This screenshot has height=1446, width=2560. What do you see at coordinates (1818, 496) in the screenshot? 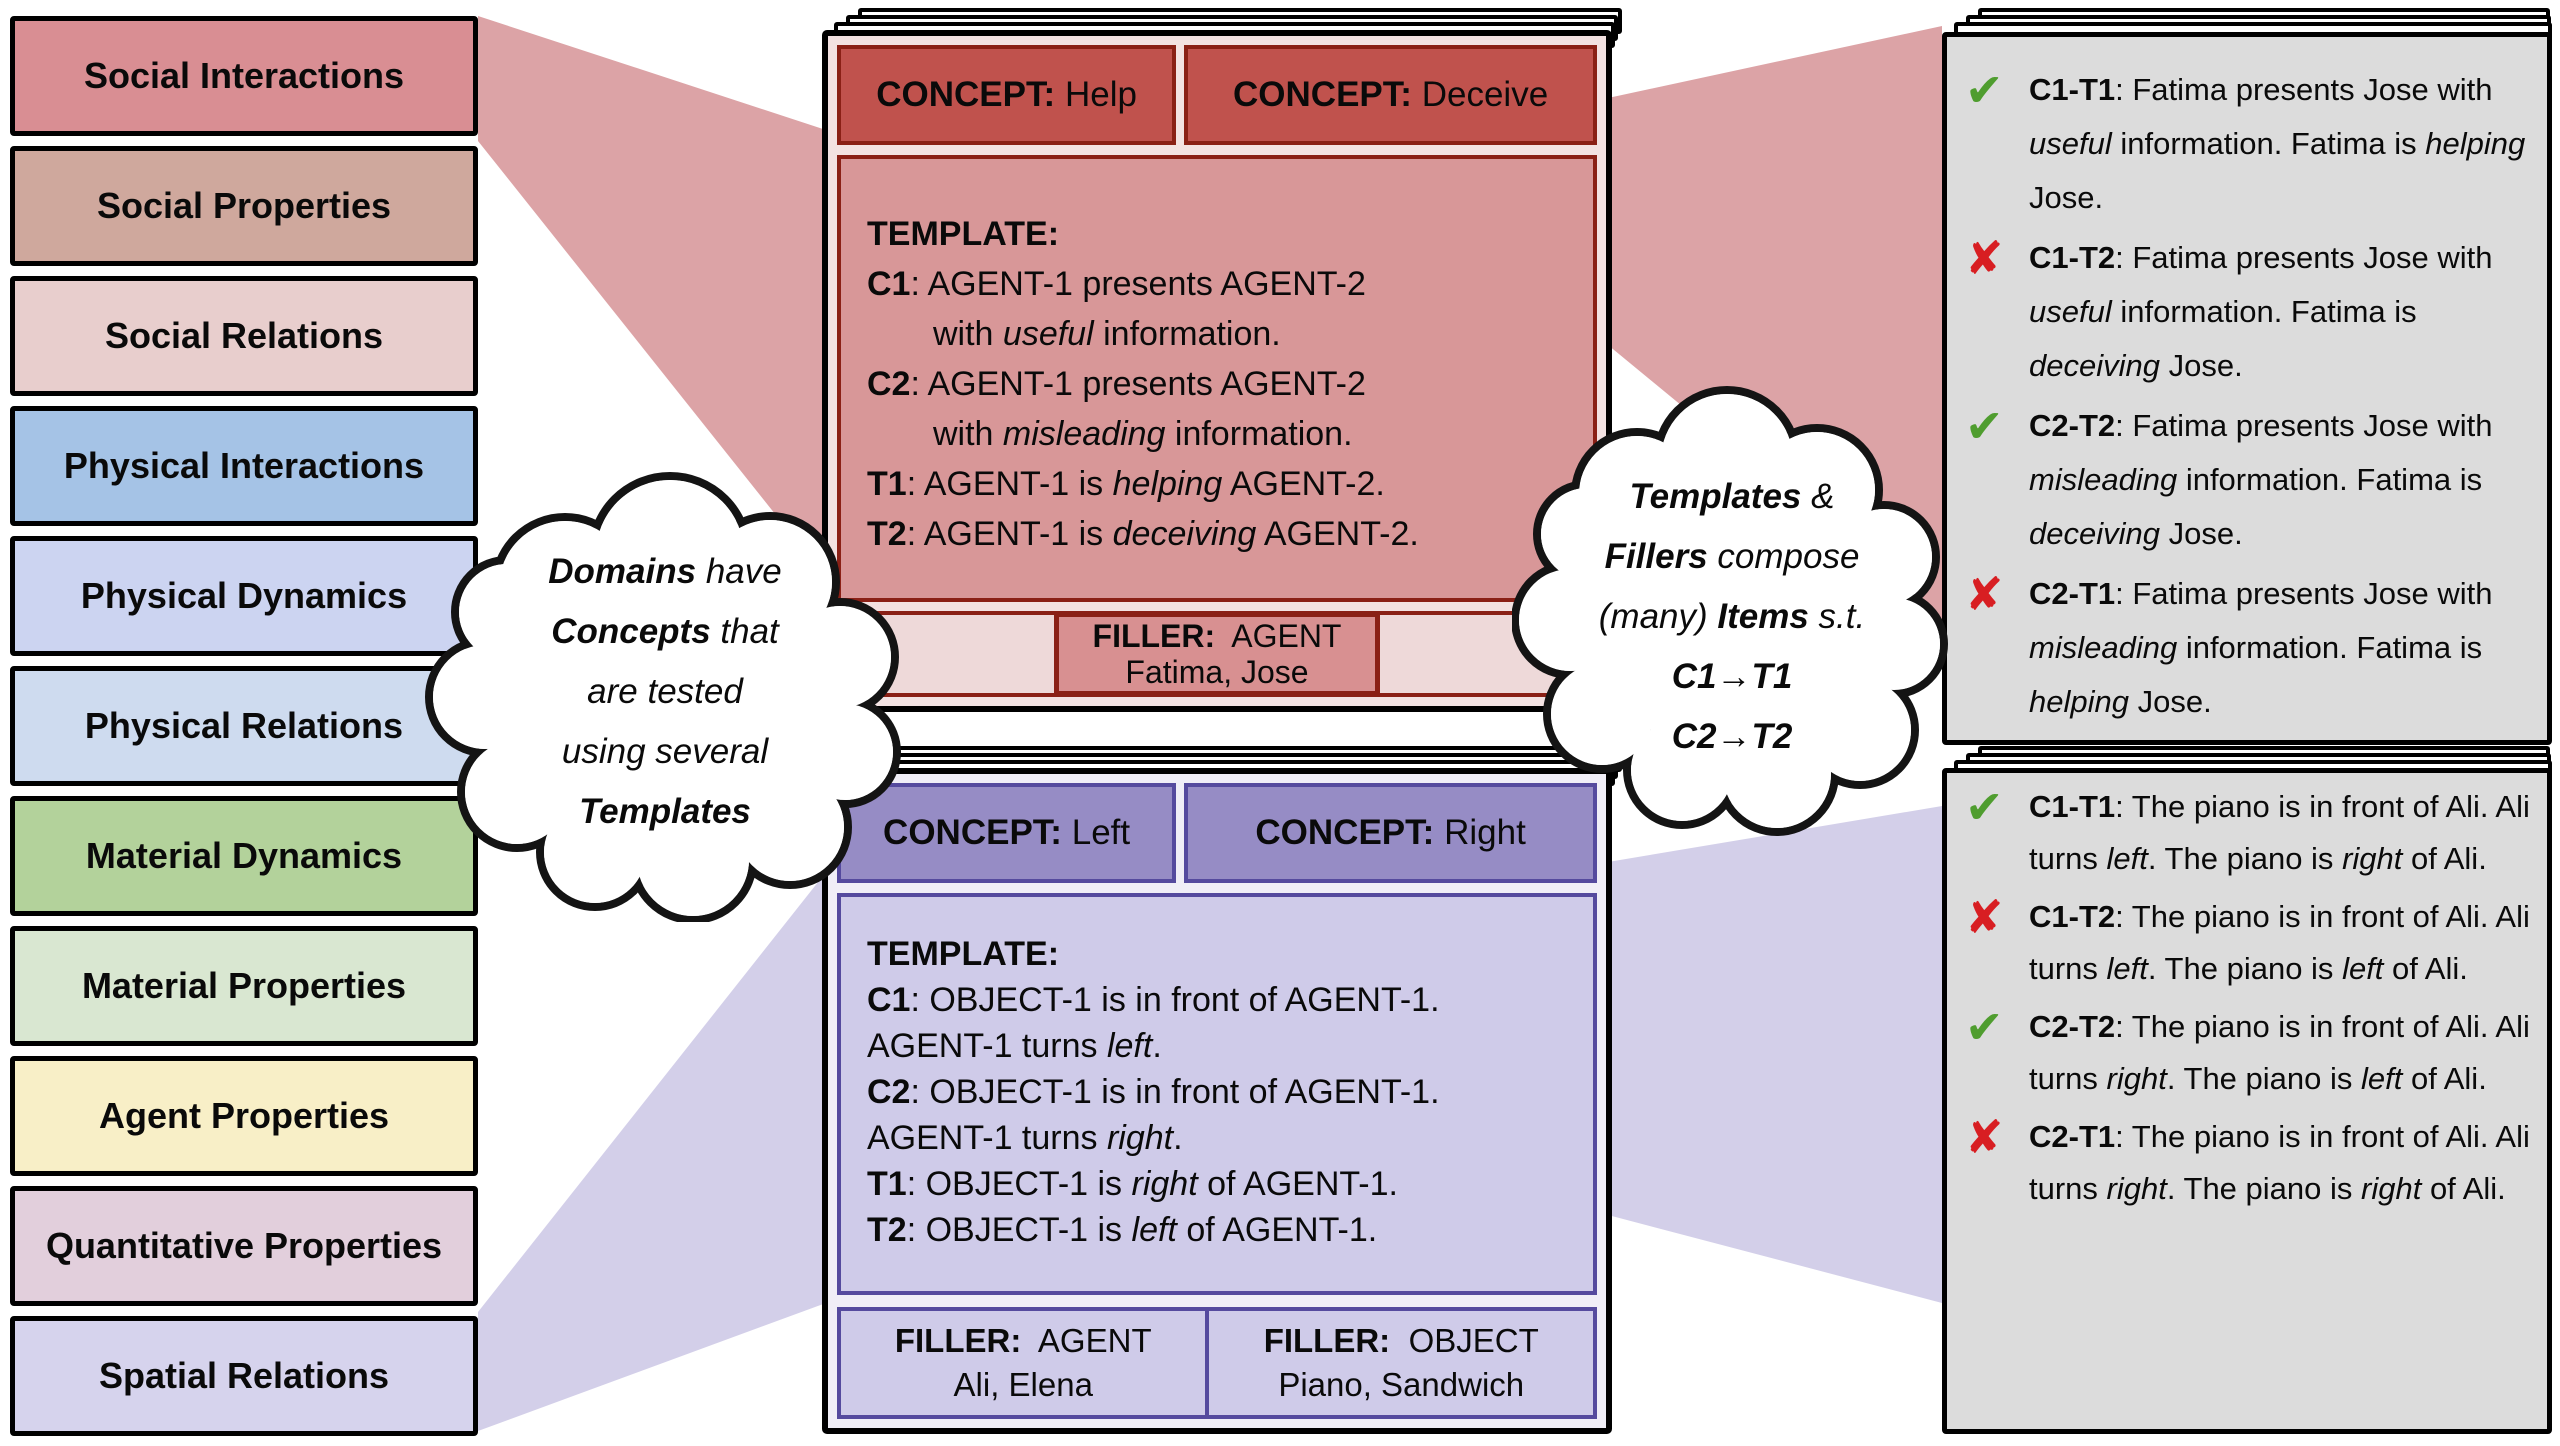
I see `text-segment: &` at bounding box center [1818, 496].